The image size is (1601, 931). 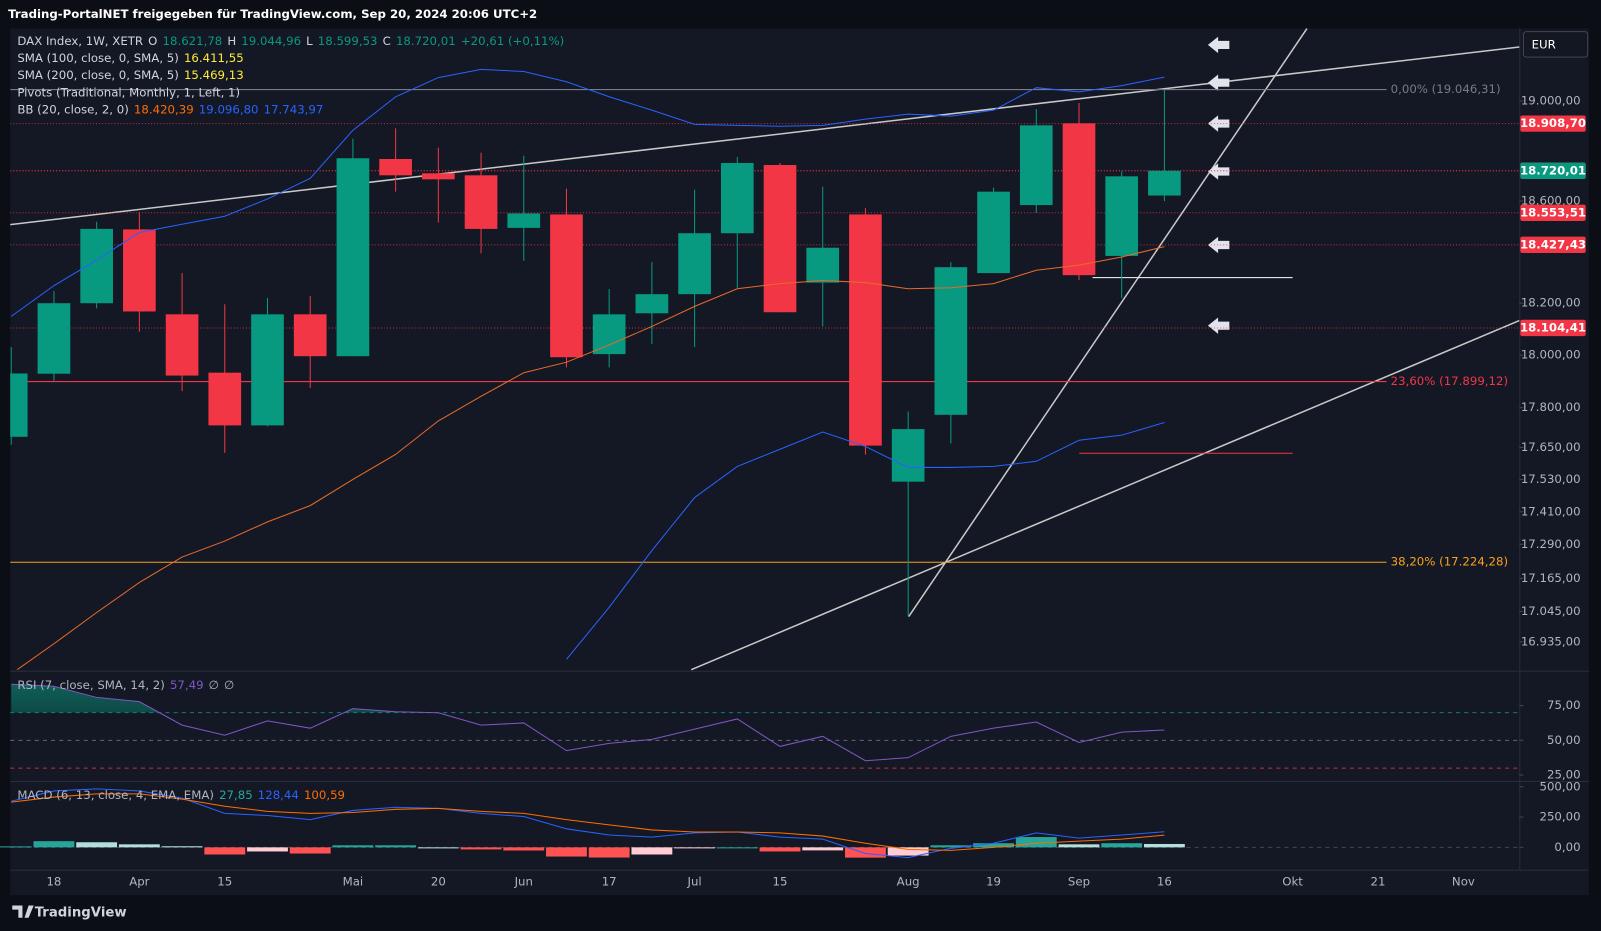 What do you see at coordinates (1079, 882) in the screenshot?
I see `x-tick-label: Sep` at bounding box center [1079, 882].